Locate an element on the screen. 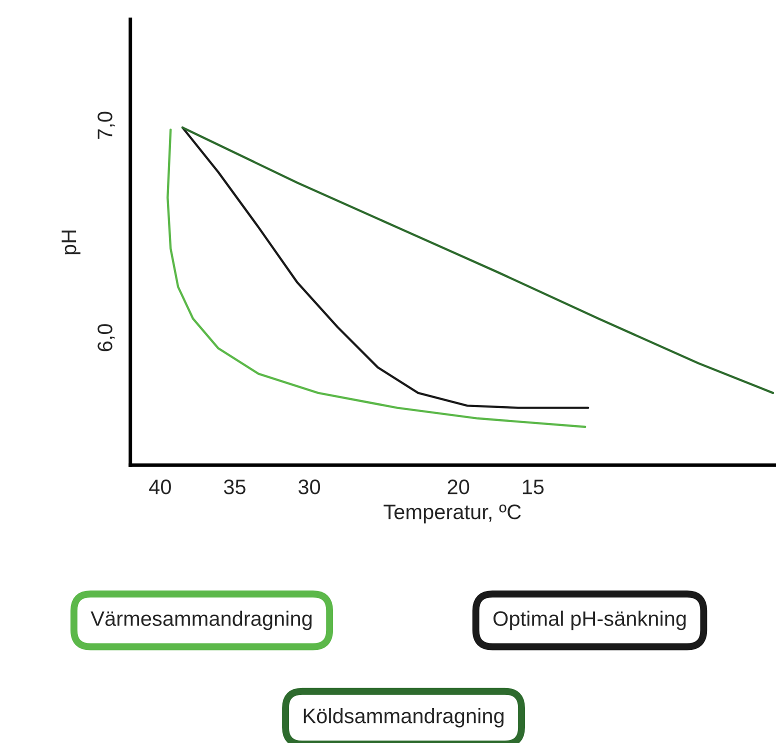 The height and width of the screenshot is (743, 776). text: Optimal pH-sänkning is located at coordinates (589, 620).